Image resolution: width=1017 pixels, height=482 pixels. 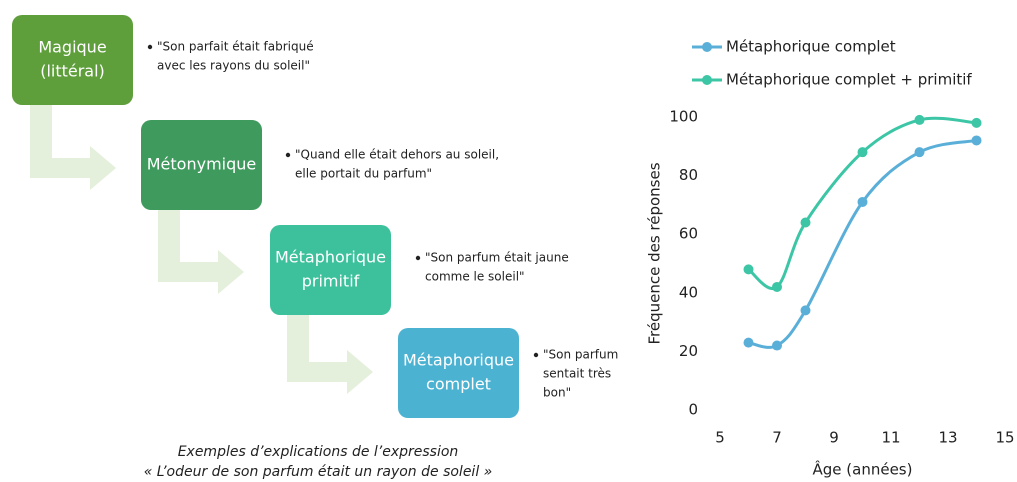 I want to click on example-text: bon", so click(x=557, y=393).